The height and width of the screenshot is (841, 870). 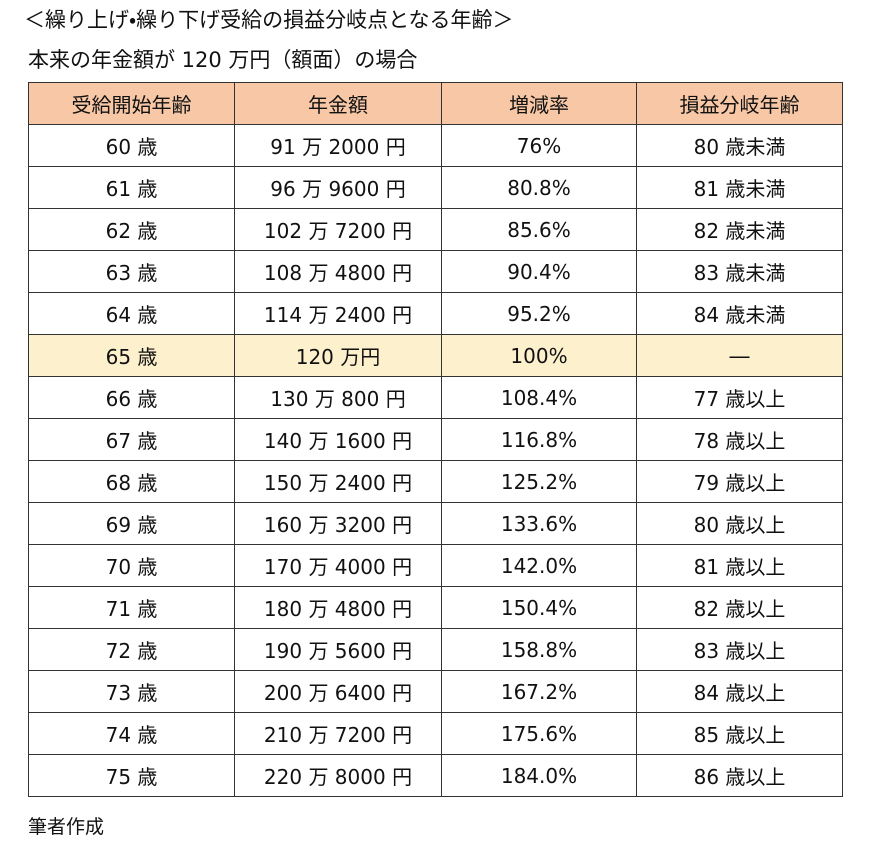 I want to click on table-cell: 86 歳以上, so click(x=739, y=775).